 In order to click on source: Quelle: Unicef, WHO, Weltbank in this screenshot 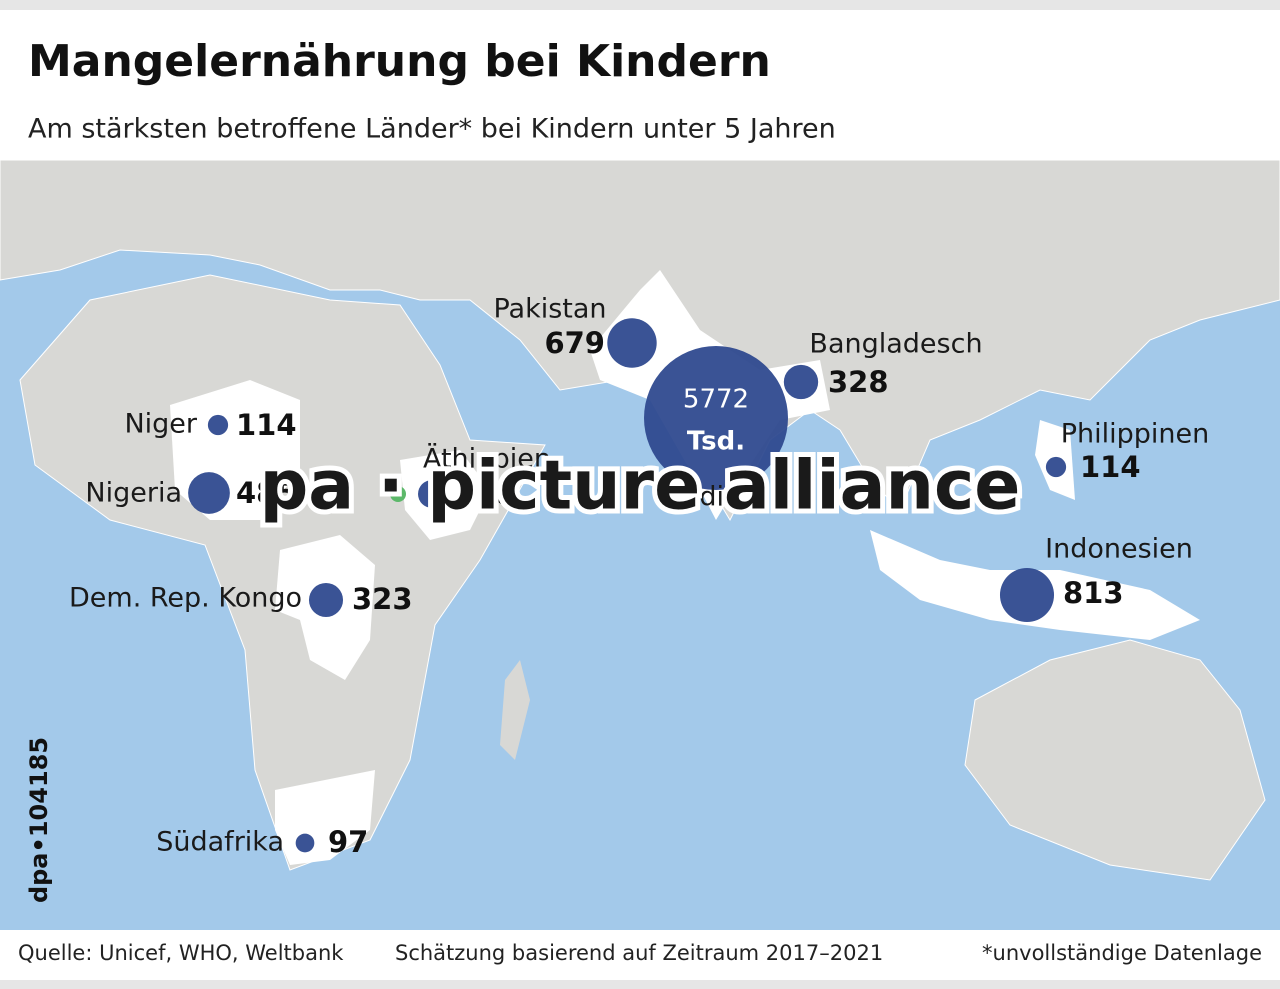, I will do `click(181, 953)`.